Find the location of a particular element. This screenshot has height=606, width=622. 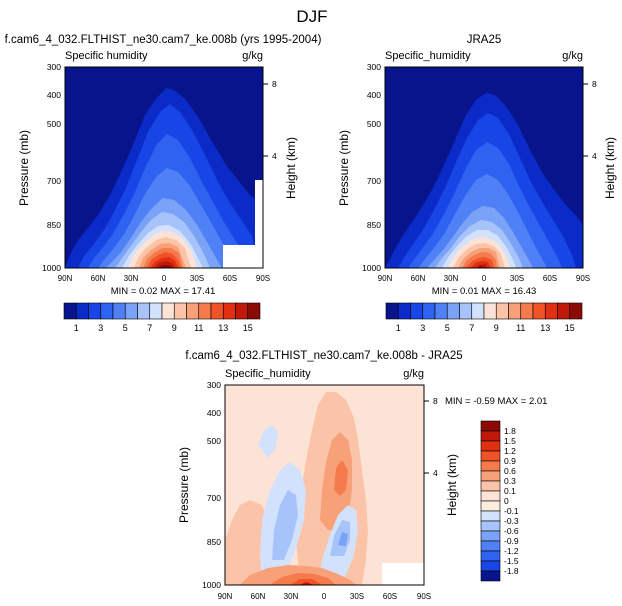

colorbar-label: 7 is located at coordinates (471, 328).